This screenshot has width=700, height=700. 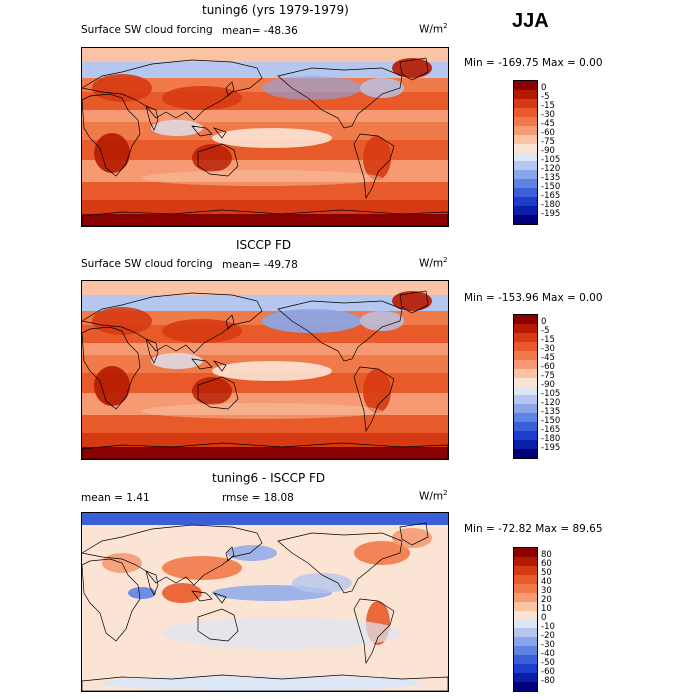 What do you see at coordinates (115, 498) in the screenshot?
I see `panel-3-mean: mean = 1.41` at bounding box center [115, 498].